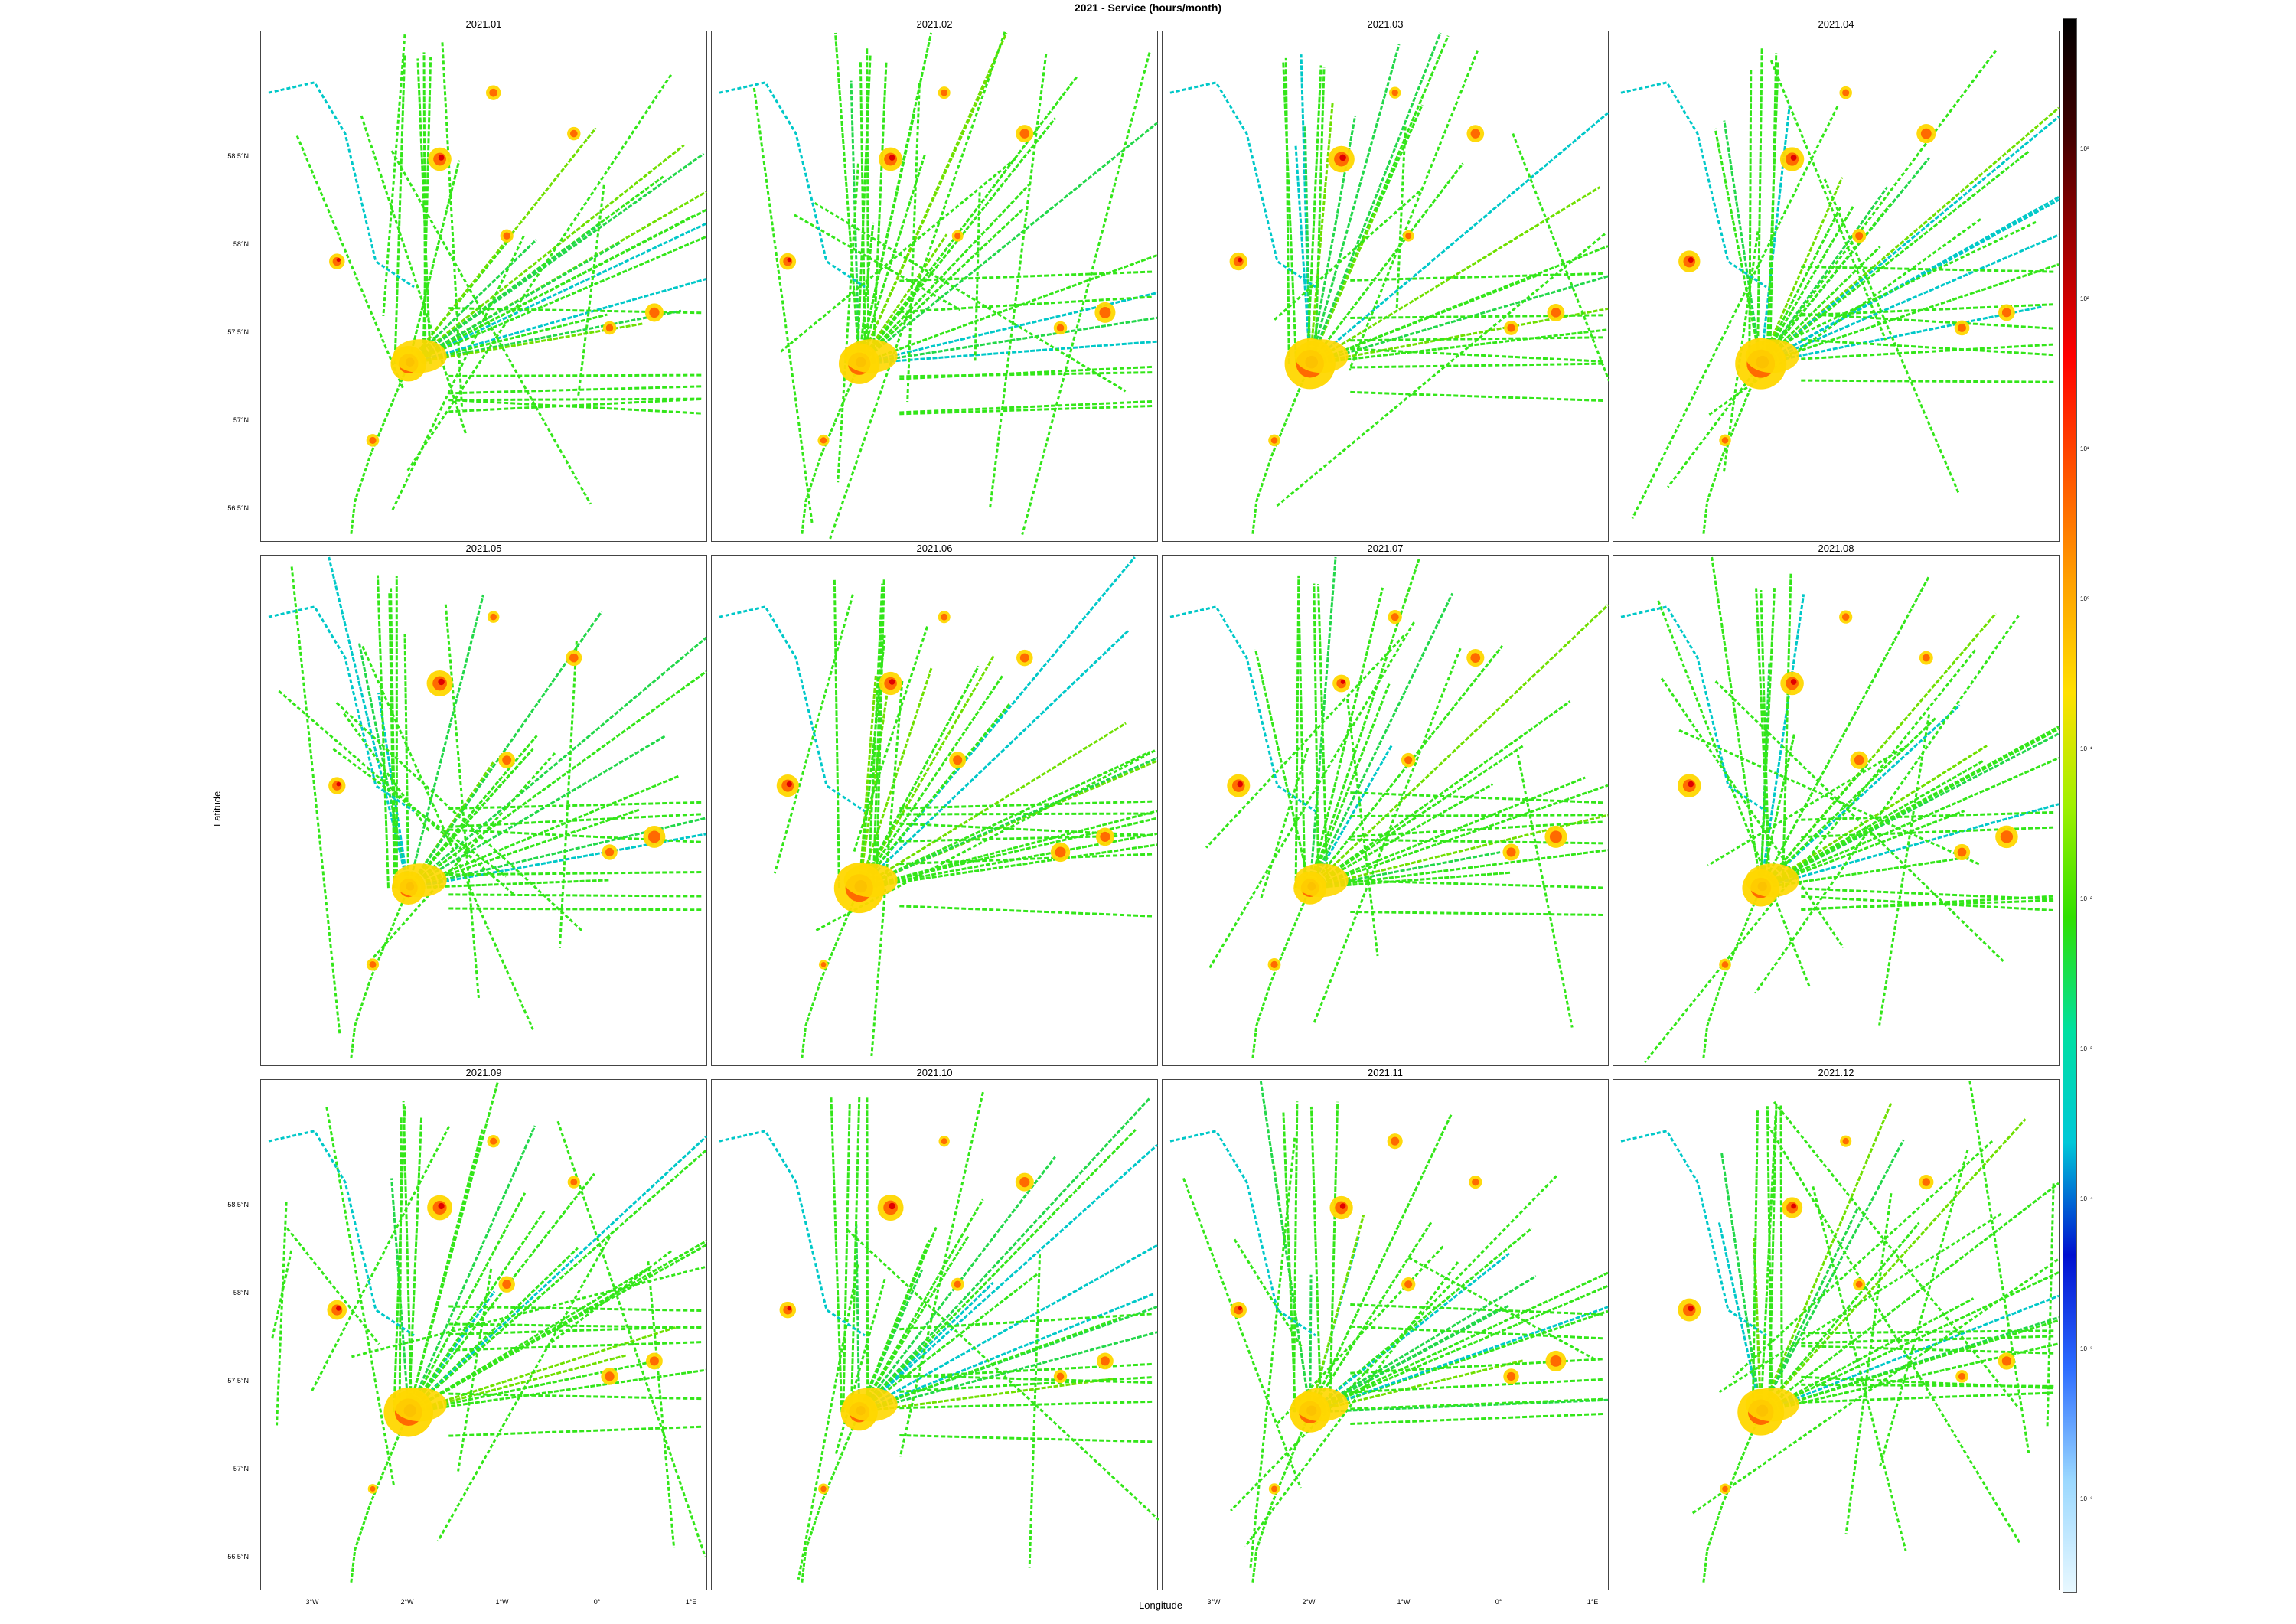 The width and height of the screenshot is (2296, 1624). Describe the element at coordinates (312, 1602) in the screenshot. I see `longitude-tick-label: 3°W` at that location.